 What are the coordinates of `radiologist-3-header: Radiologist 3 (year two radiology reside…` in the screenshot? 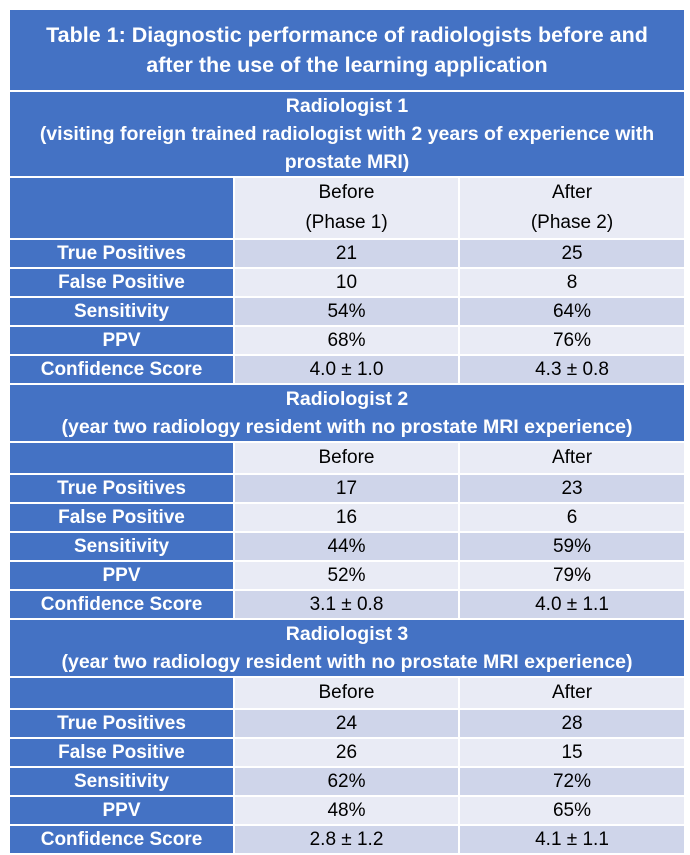 It's located at (347, 648).